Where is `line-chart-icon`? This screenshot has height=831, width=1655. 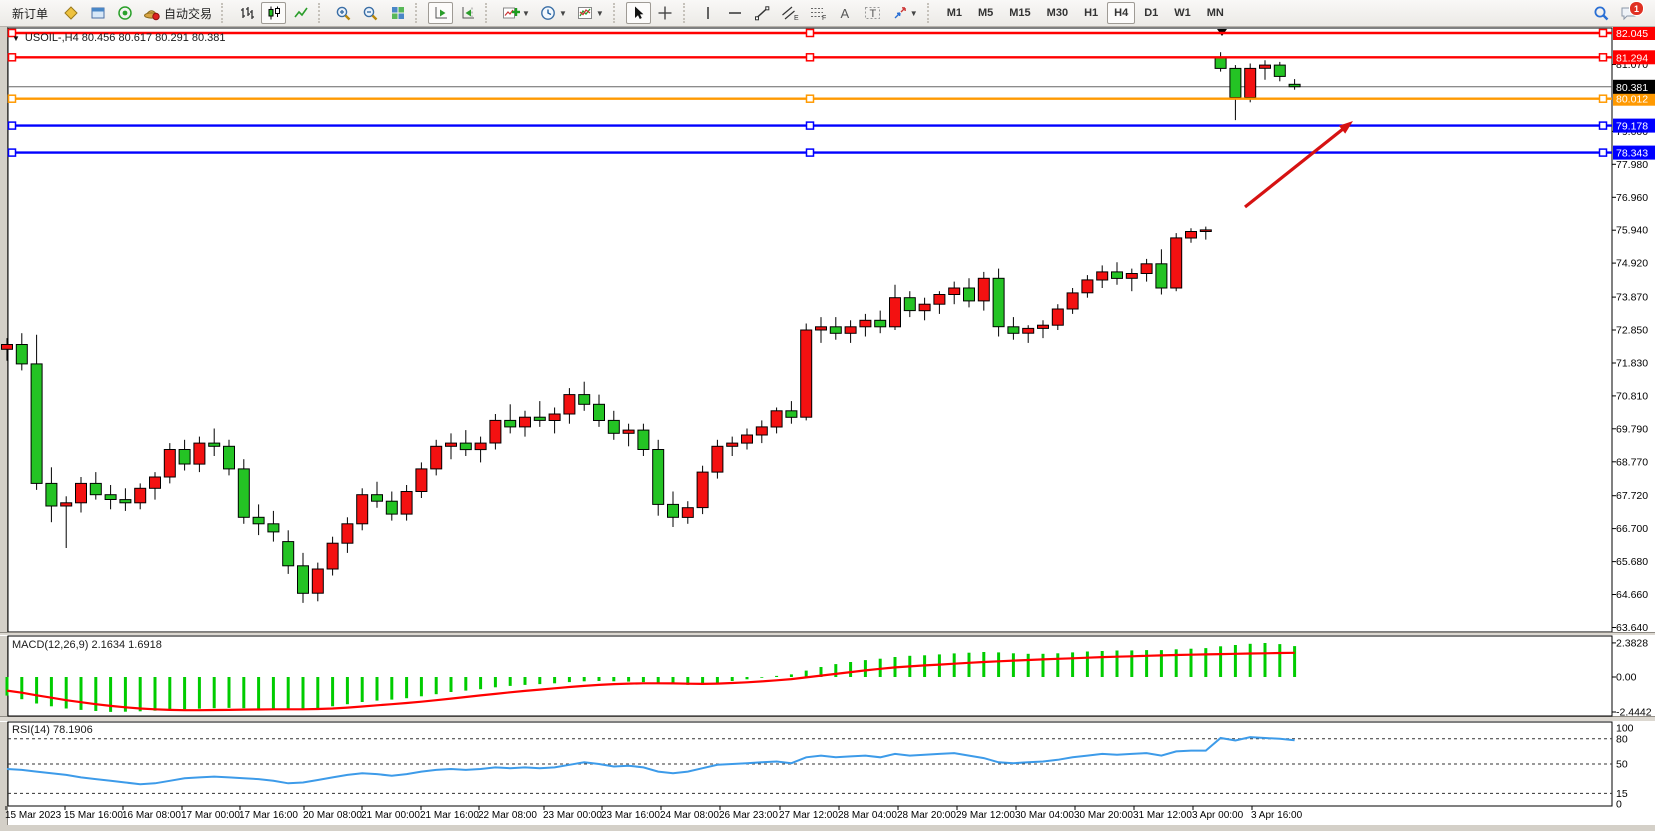
line-chart-icon is located at coordinates (300, 12).